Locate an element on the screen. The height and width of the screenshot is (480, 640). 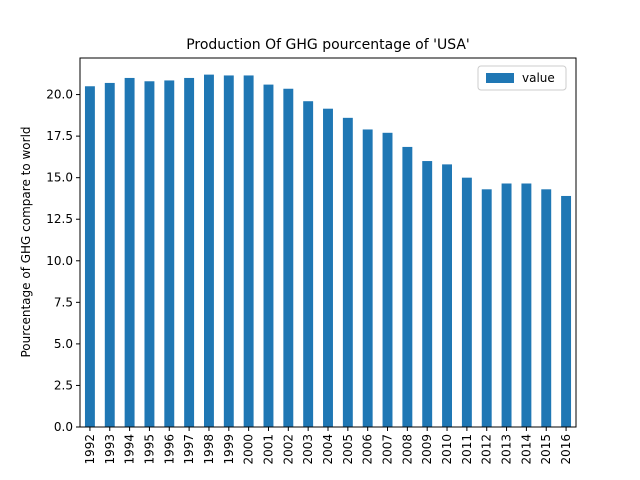
x-tick-label: 2011 is located at coordinates (467, 449).